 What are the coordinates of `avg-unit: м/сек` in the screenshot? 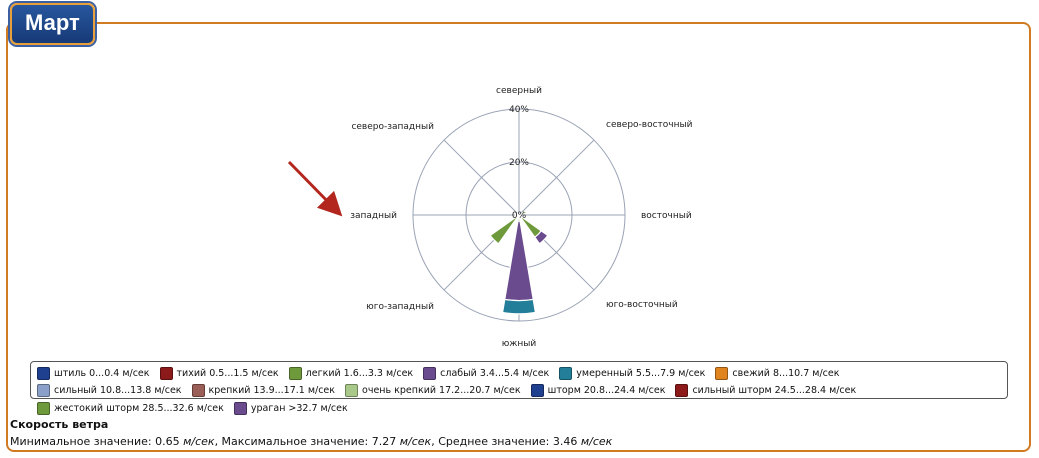 It's located at (596, 441).